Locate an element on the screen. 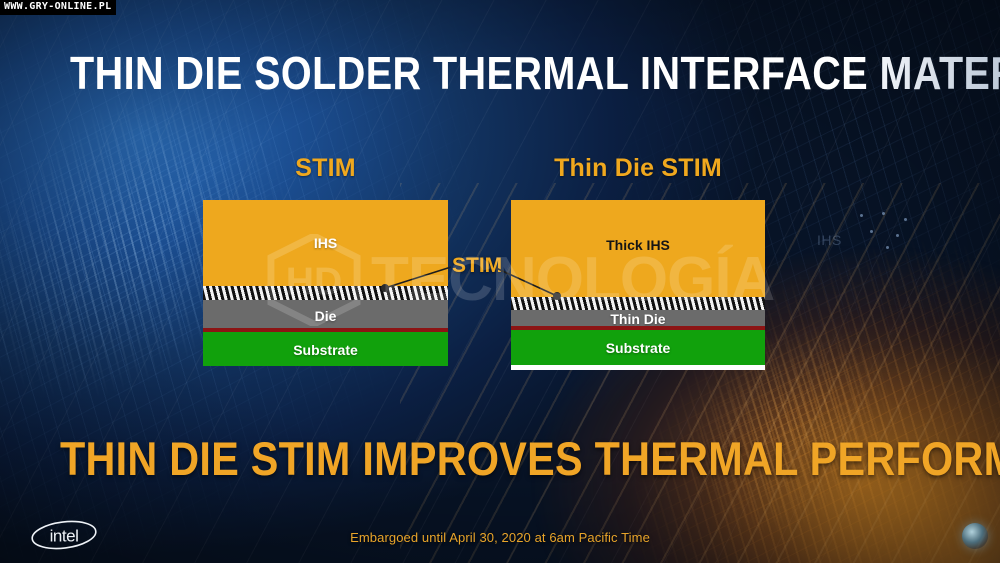  layer-ihs-left: IHS is located at coordinates (325, 244).